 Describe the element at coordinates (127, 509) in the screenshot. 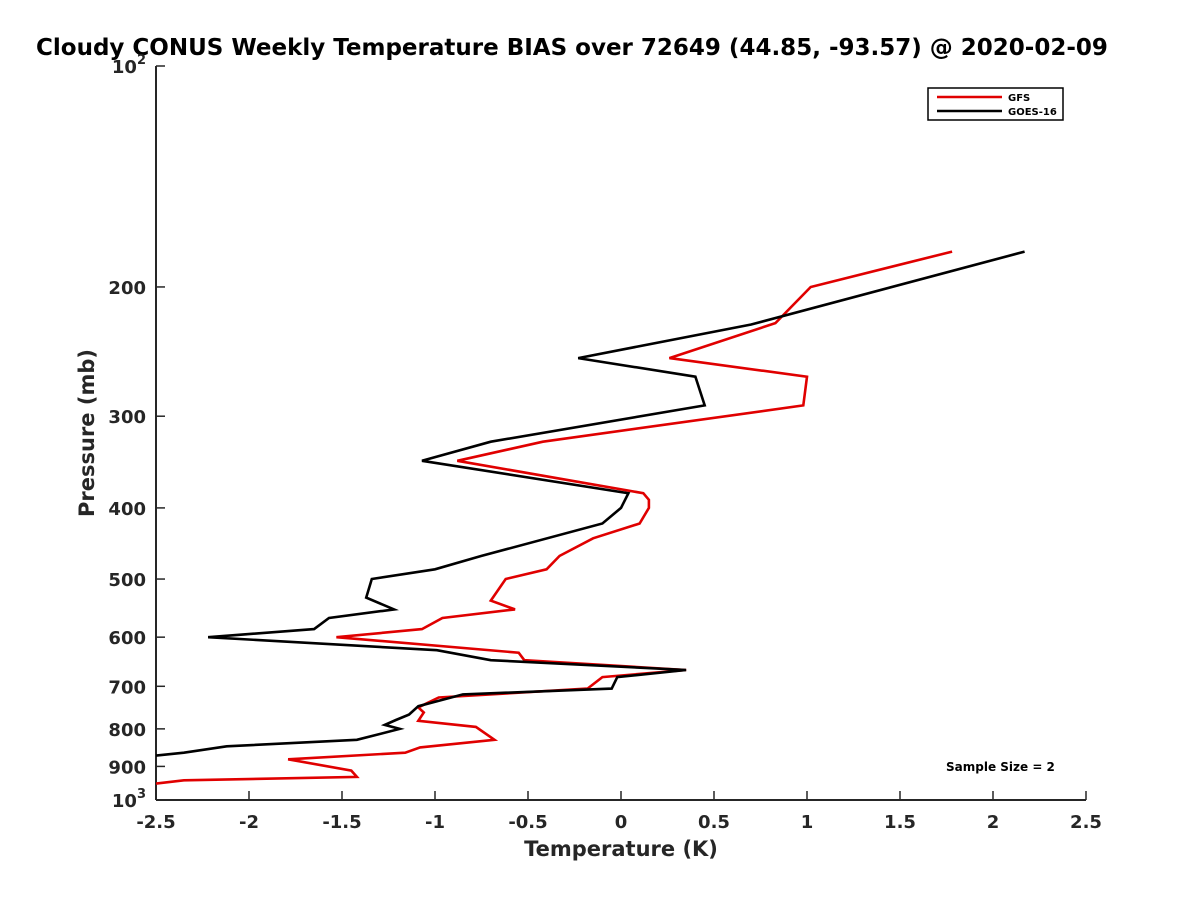

I see `y-tick-label: 400` at that location.